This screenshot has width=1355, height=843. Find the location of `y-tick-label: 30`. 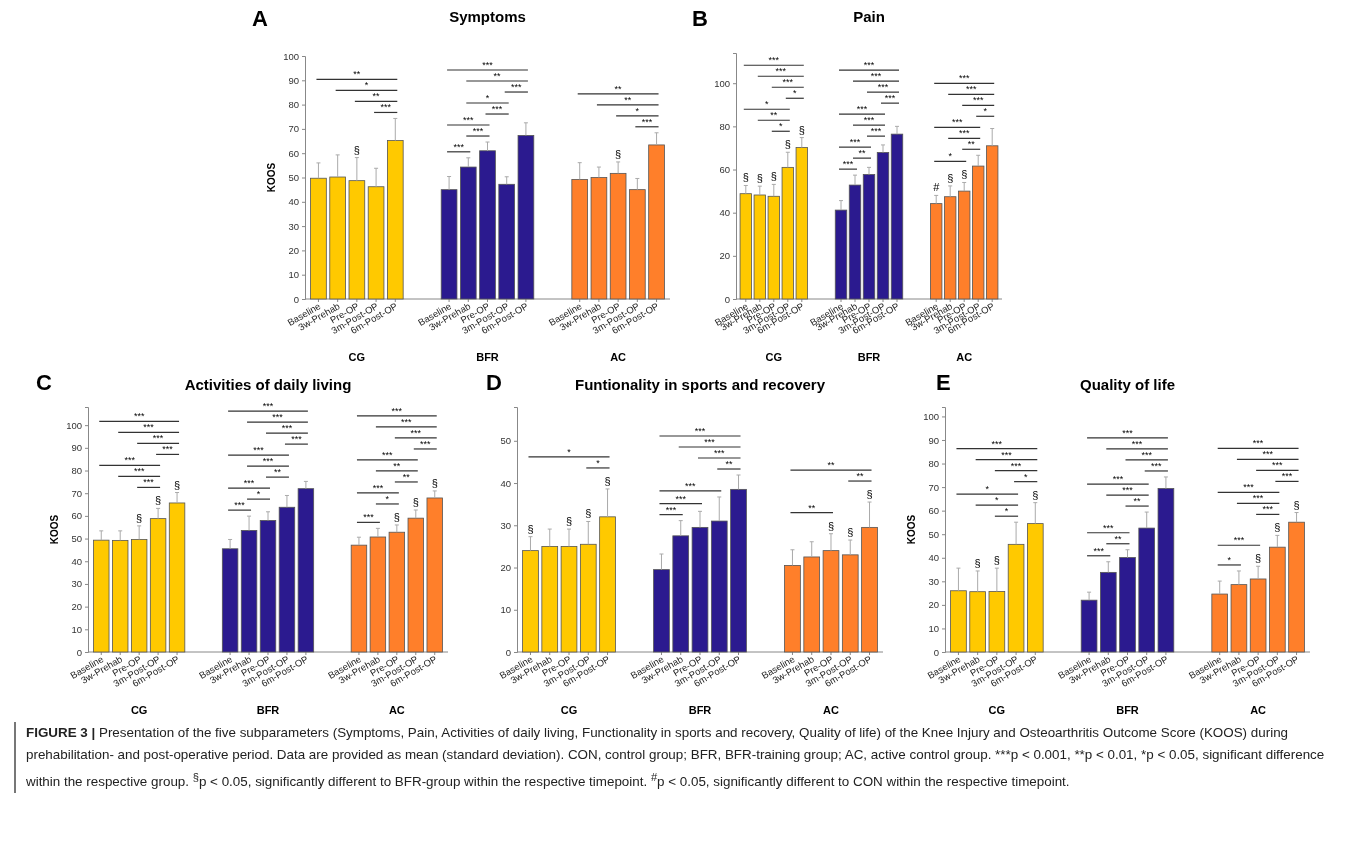

y-tick-label: 30 is located at coordinates (76, 584).